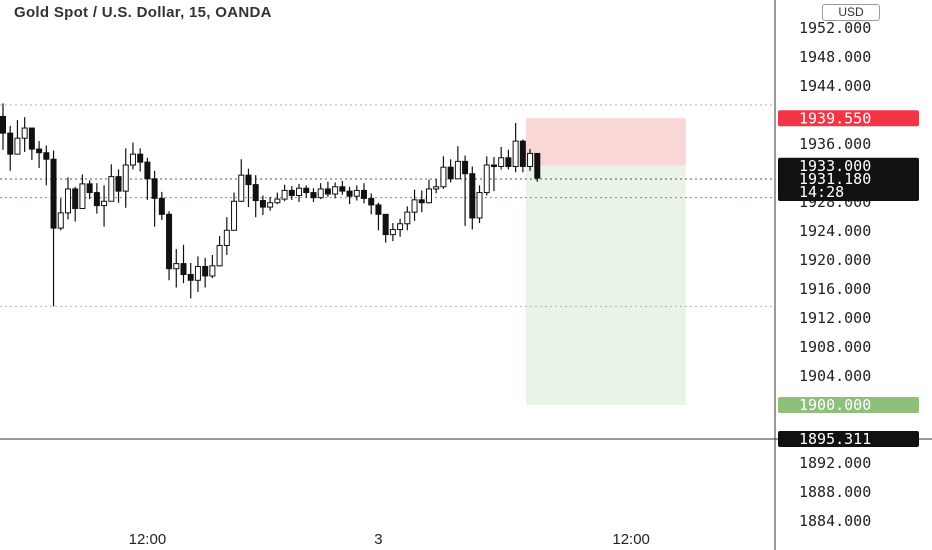 The height and width of the screenshot is (550, 932). Describe the element at coordinates (835, 318) in the screenshot. I see `price-tick-label: 1912.000` at that location.